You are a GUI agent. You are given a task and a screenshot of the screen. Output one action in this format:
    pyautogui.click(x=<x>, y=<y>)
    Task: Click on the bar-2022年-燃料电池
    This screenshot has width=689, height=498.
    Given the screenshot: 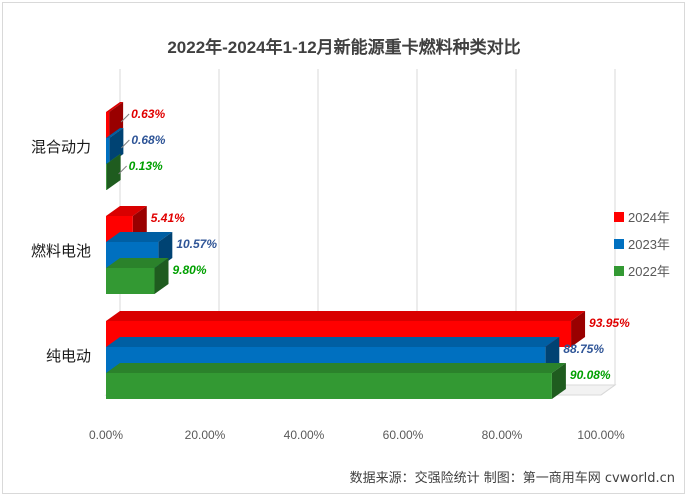 What is the action you would take?
    pyautogui.click(x=137, y=276)
    